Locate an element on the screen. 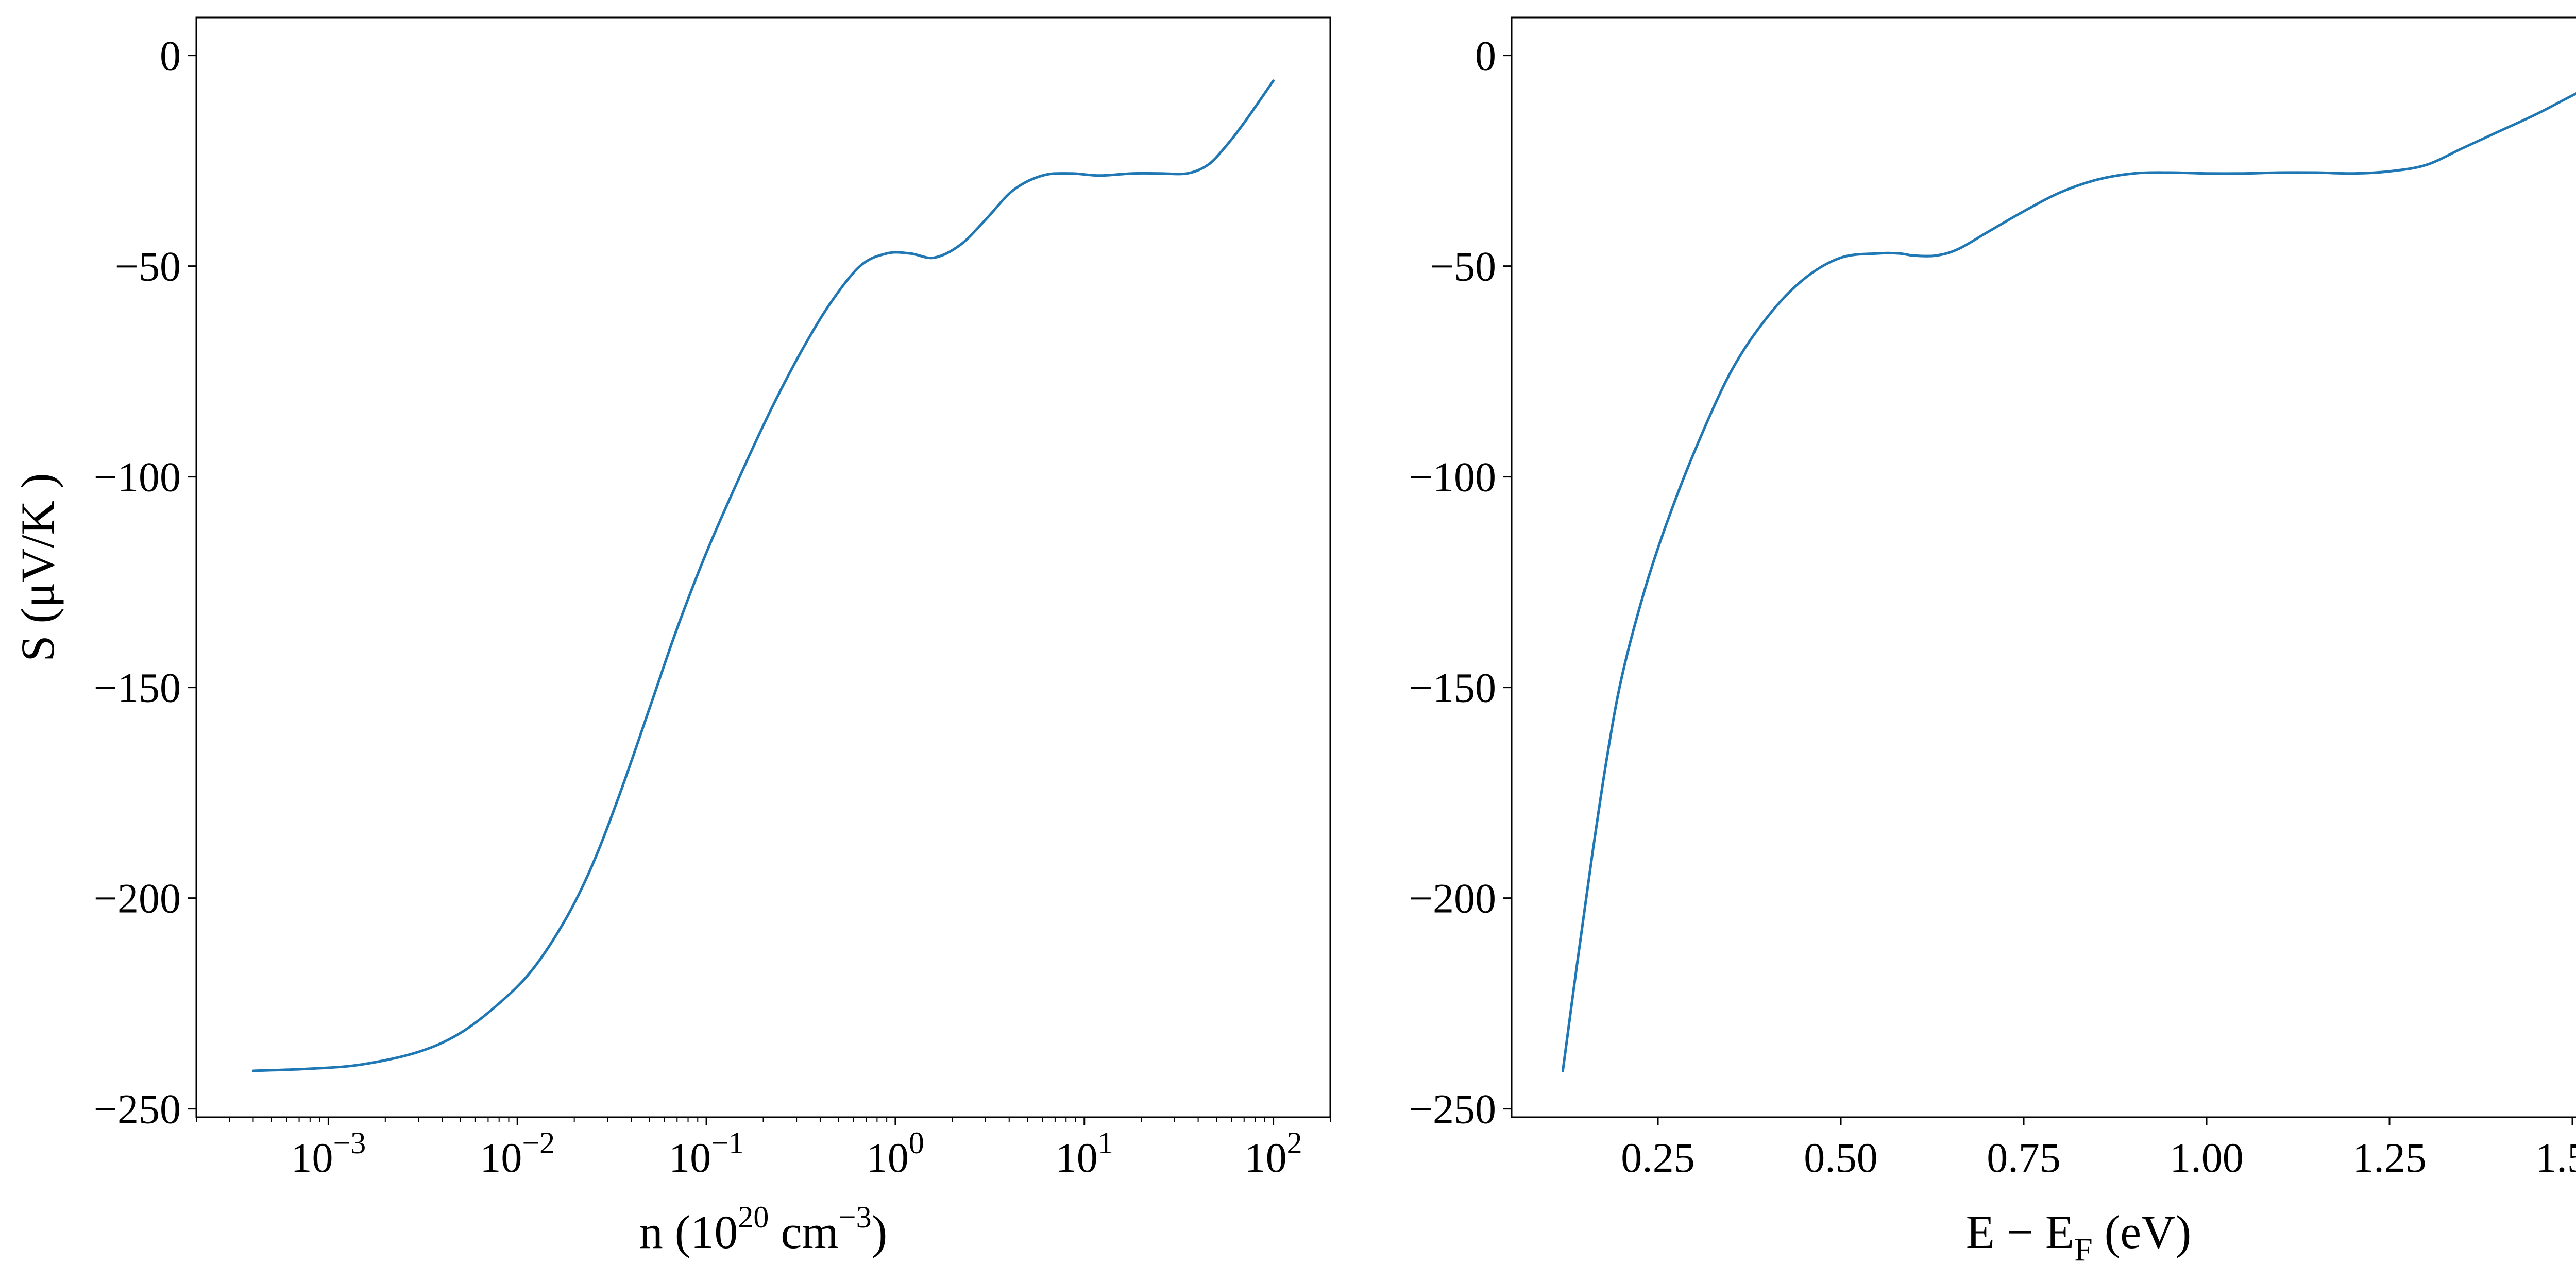  x-axis-label-part: 20 is located at coordinates (753, 1217).